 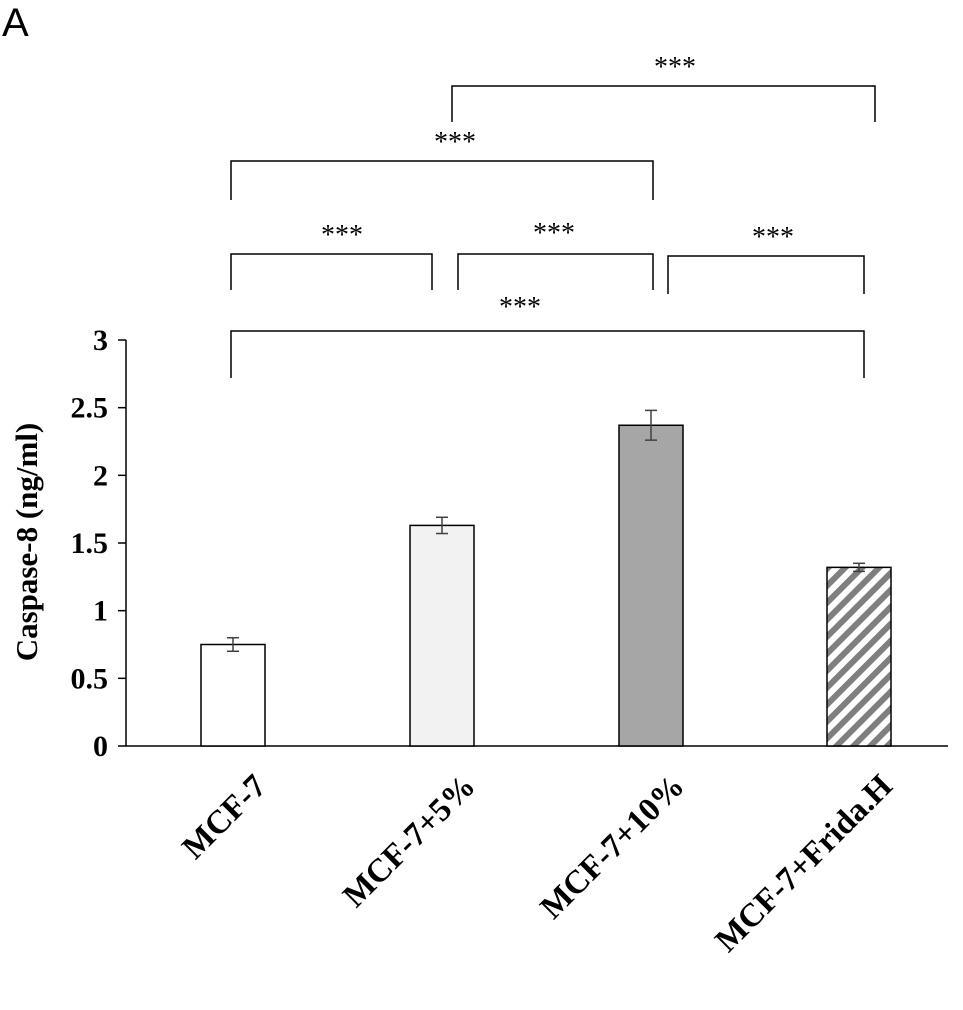 What do you see at coordinates (225, 817) in the screenshot?
I see `x-category-label: MCF-7` at bounding box center [225, 817].